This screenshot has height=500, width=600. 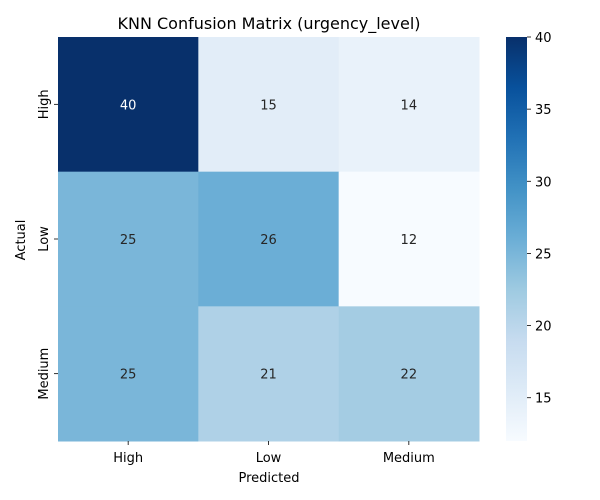 What do you see at coordinates (543, 110) in the screenshot?
I see `colorbar-tick-label: 35` at bounding box center [543, 110].